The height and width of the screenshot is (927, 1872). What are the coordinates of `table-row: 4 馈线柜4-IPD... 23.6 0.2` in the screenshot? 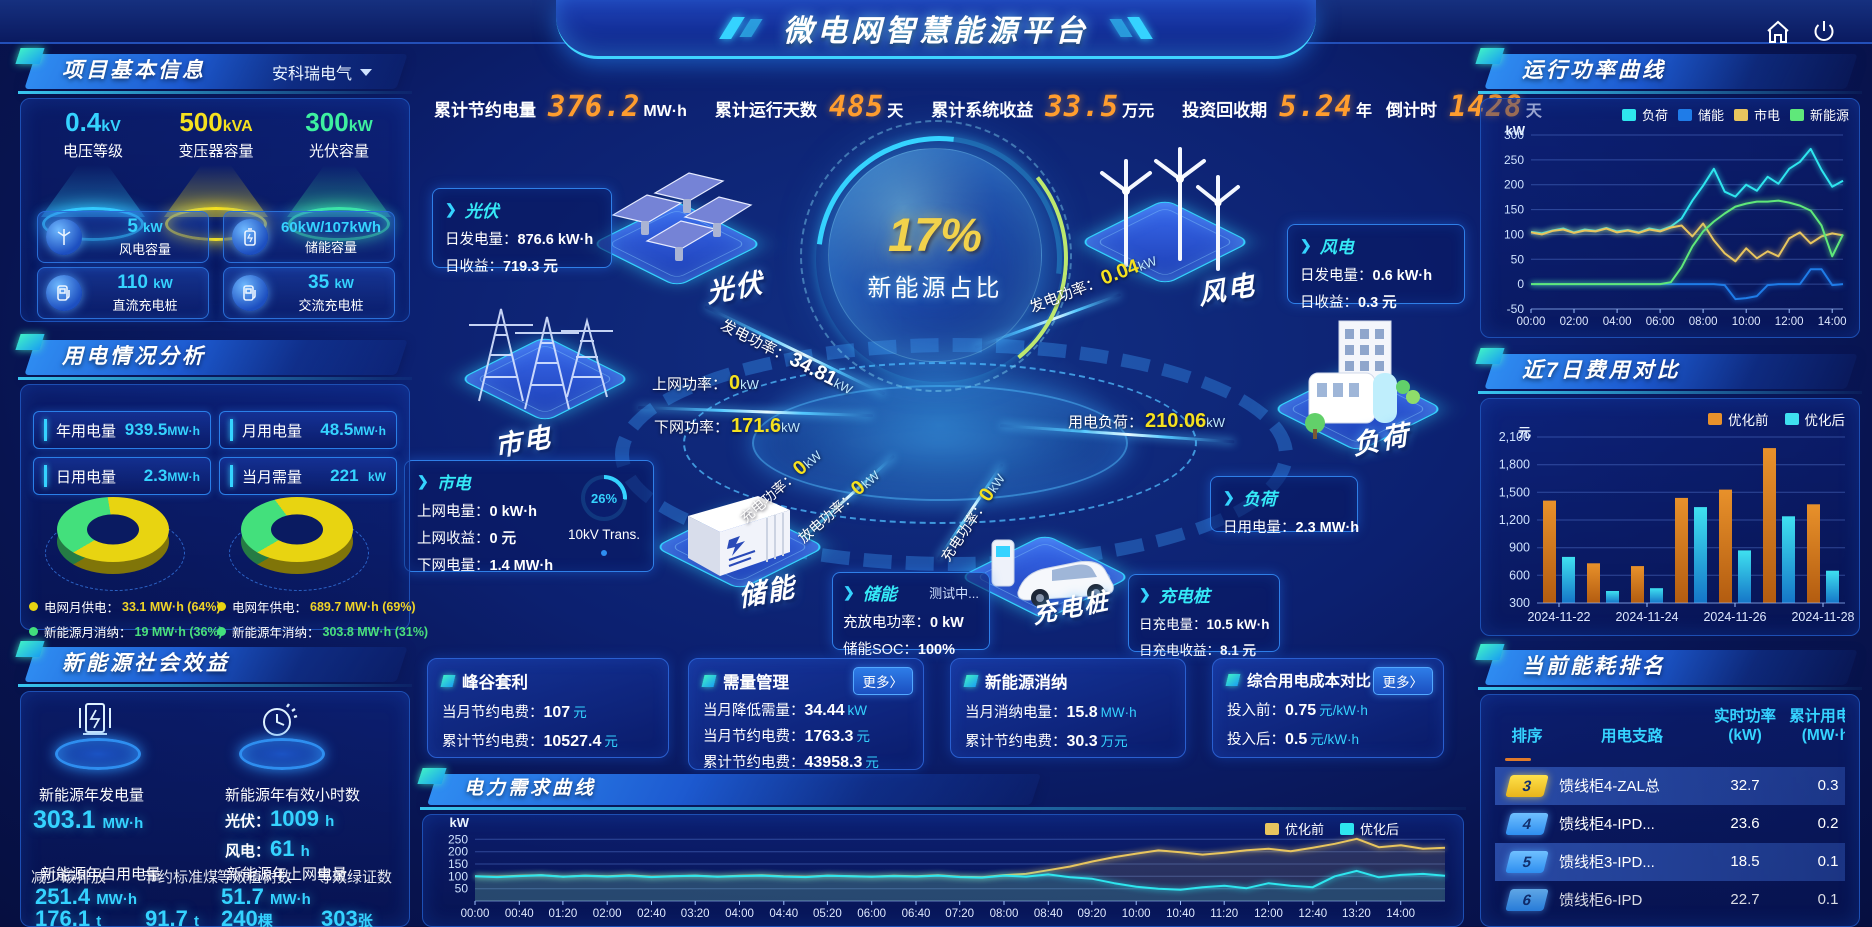 It's located at (1670, 824).